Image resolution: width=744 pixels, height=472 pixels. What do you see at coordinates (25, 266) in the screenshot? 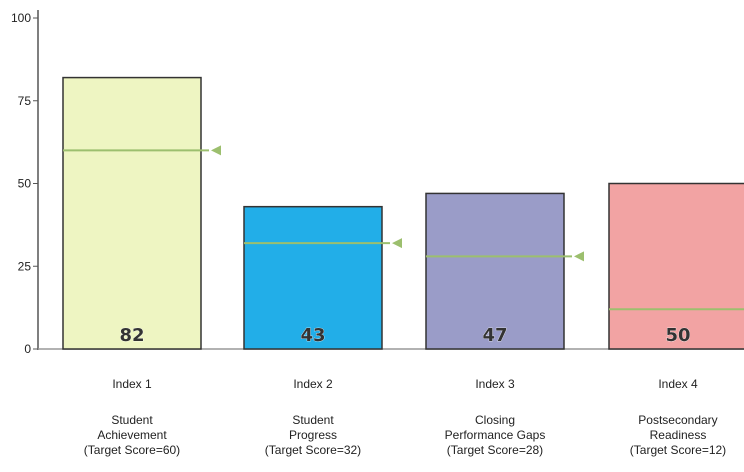
I see `y-tick-label: 25` at bounding box center [25, 266].